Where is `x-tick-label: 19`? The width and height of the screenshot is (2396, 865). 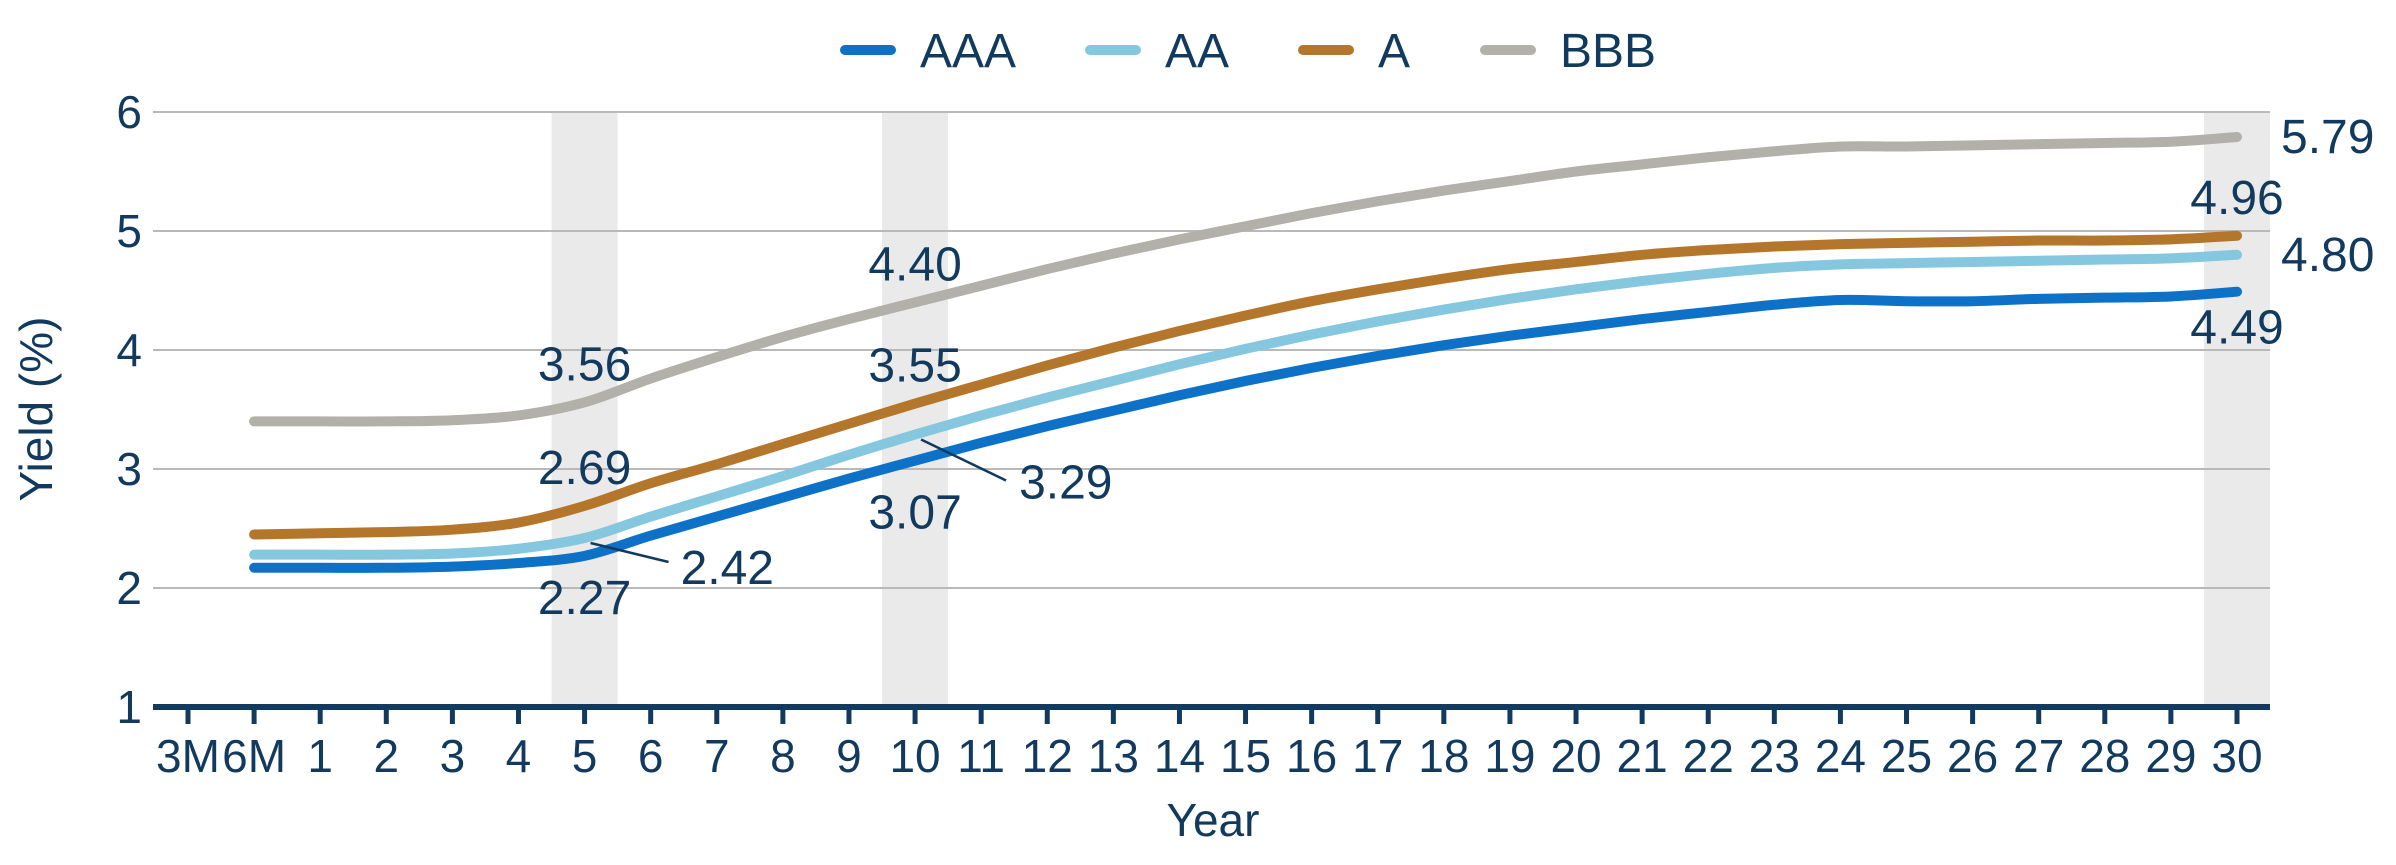 x-tick-label: 19 is located at coordinates (1509, 756).